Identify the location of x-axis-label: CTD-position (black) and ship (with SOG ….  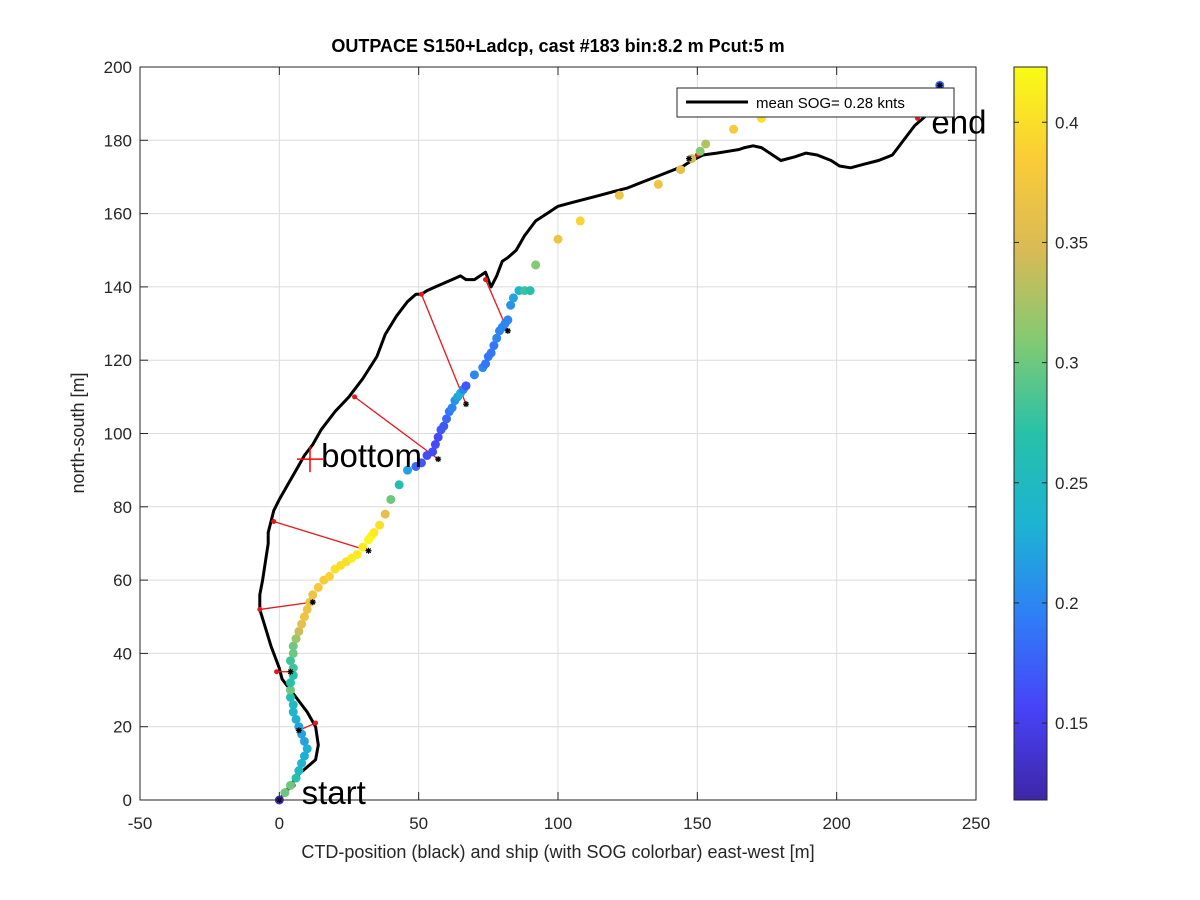
(557, 852).